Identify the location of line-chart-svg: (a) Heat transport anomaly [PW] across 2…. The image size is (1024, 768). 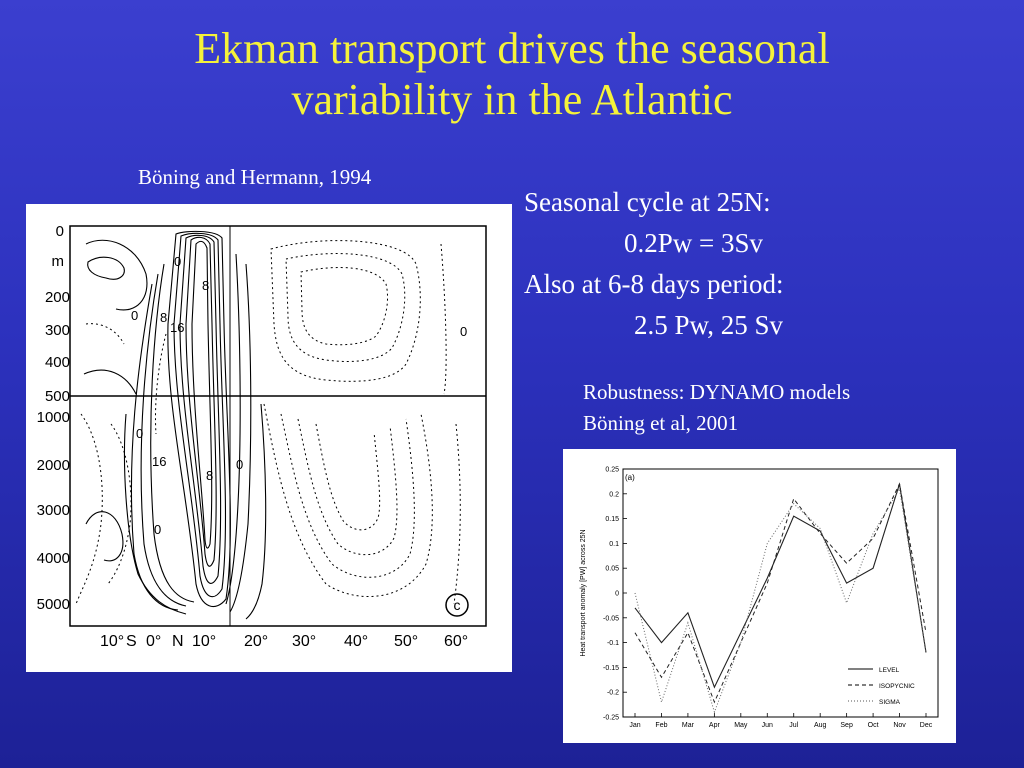
(759, 598).